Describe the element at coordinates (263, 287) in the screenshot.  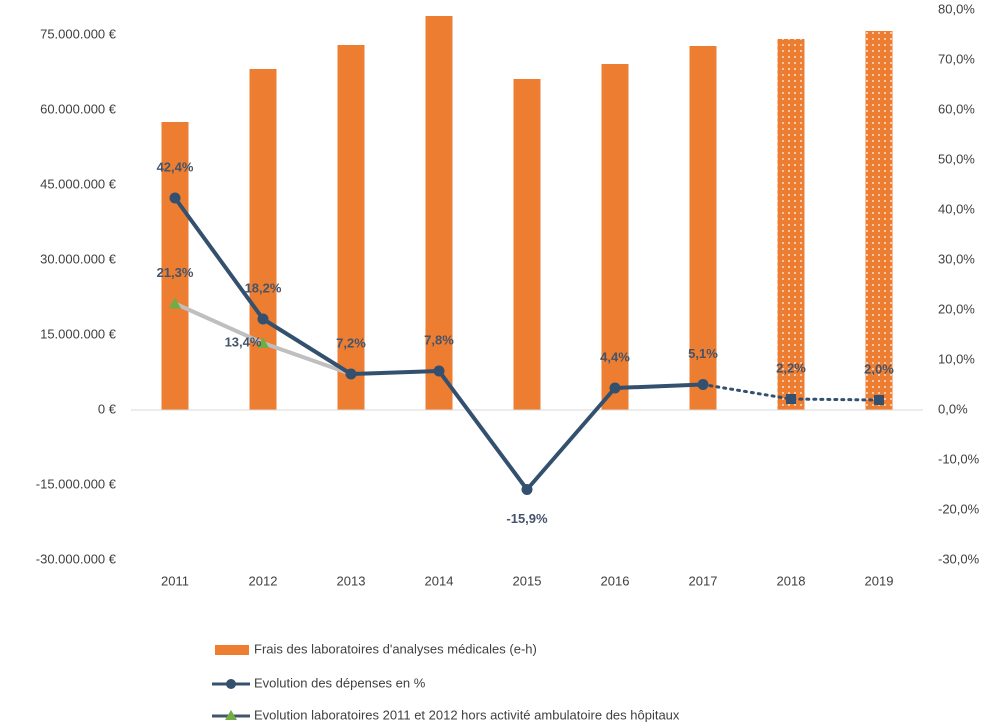
I see `data-label: 18,2%` at that location.